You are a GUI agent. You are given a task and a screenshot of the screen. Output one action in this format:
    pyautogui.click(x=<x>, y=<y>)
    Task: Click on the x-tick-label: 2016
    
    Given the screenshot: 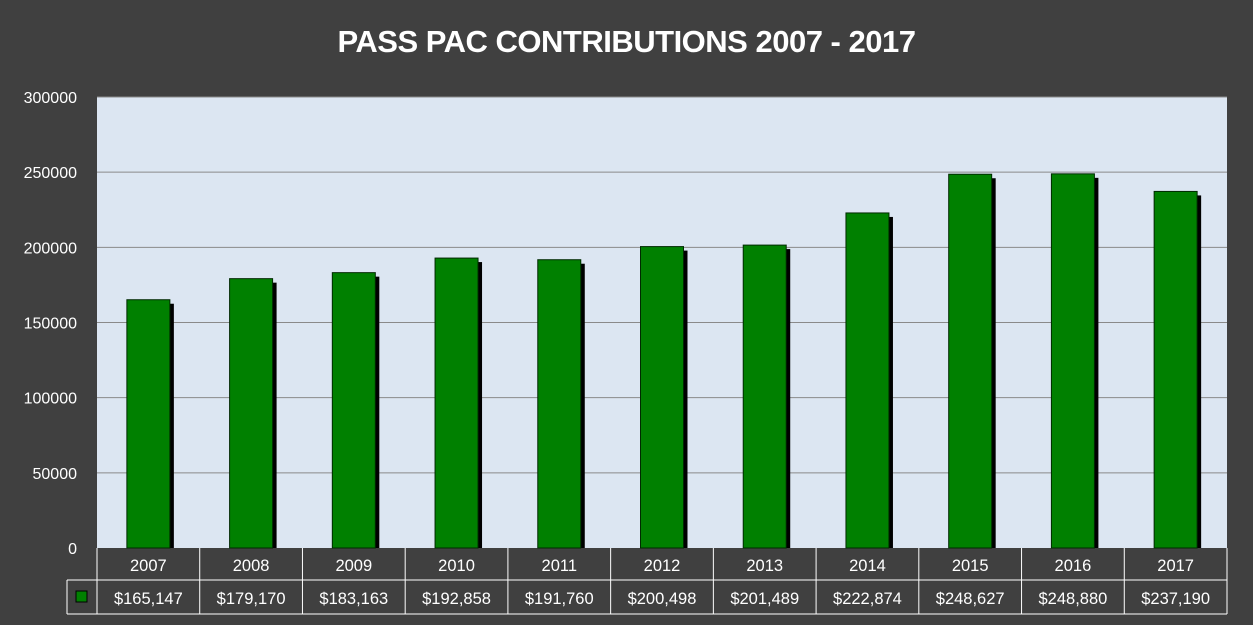 What is the action you would take?
    pyautogui.click(x=1073, y=566)
    